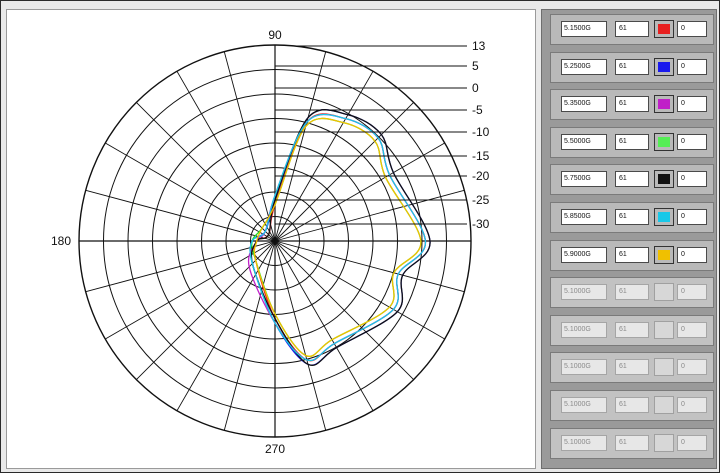  What do you see at coordinates (275, 35) in the screenshot?
I see `angle-label-90: 90` at bounding box center [275, 35].